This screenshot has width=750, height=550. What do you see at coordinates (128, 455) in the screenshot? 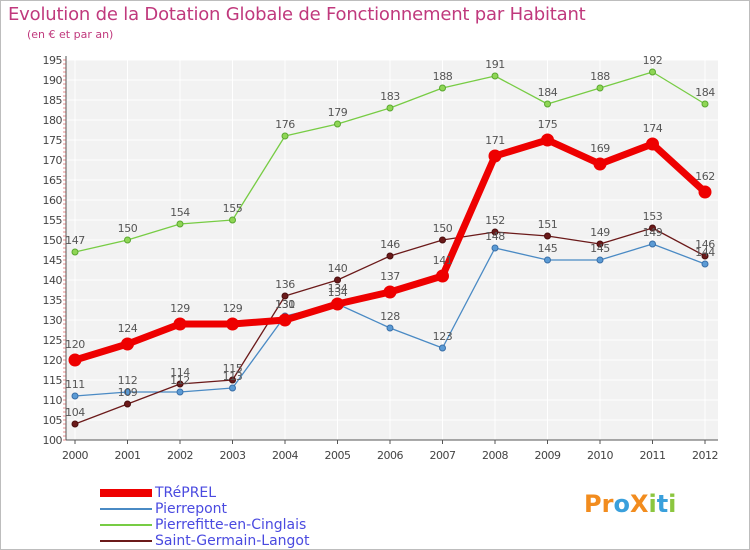
I see `x-tick-label: 2001` at bounding box center [128, 455].